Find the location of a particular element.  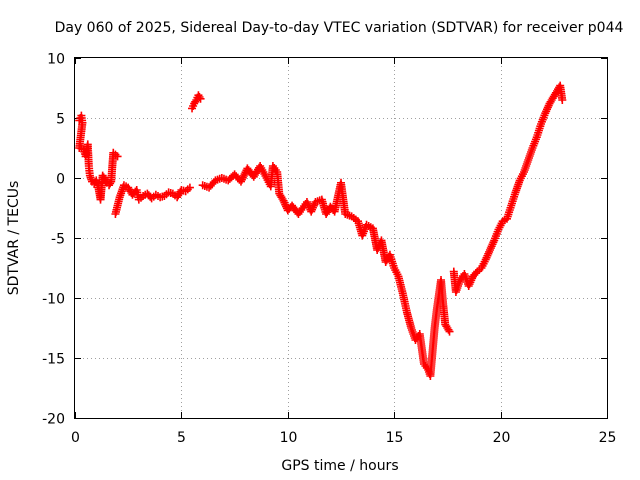

x-axis-label: GPS time / hours is located at coordinates (339, 466).